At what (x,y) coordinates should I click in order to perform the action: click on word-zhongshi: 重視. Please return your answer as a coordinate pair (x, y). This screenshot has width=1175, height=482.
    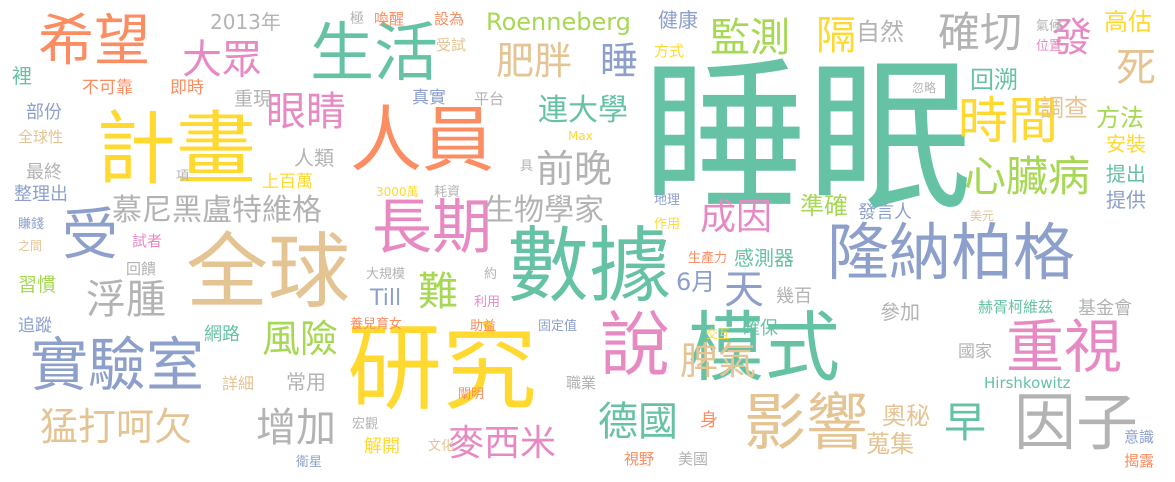
    Looking at the image, I should click on (1064, 347).